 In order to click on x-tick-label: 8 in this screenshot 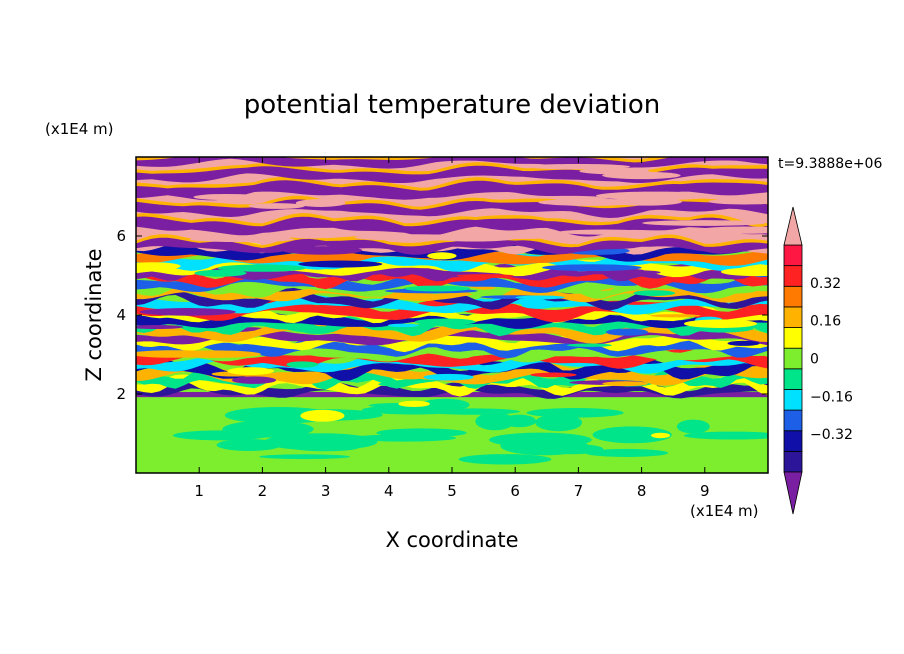, I will do `click(642, 491)`.